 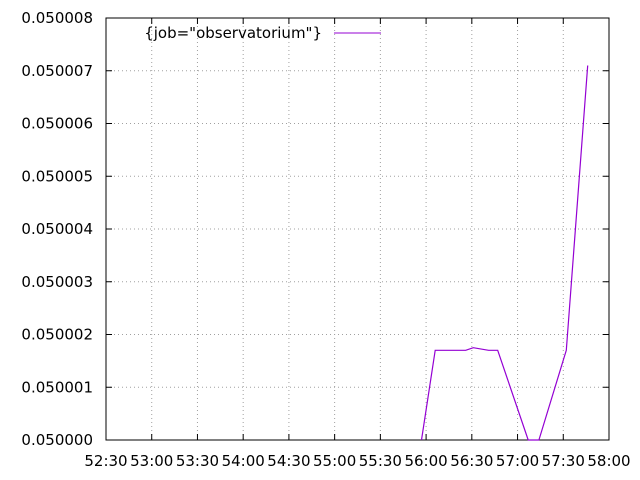 I want to click on y-tick-label: 0.050005, so click(x=57, y=176).